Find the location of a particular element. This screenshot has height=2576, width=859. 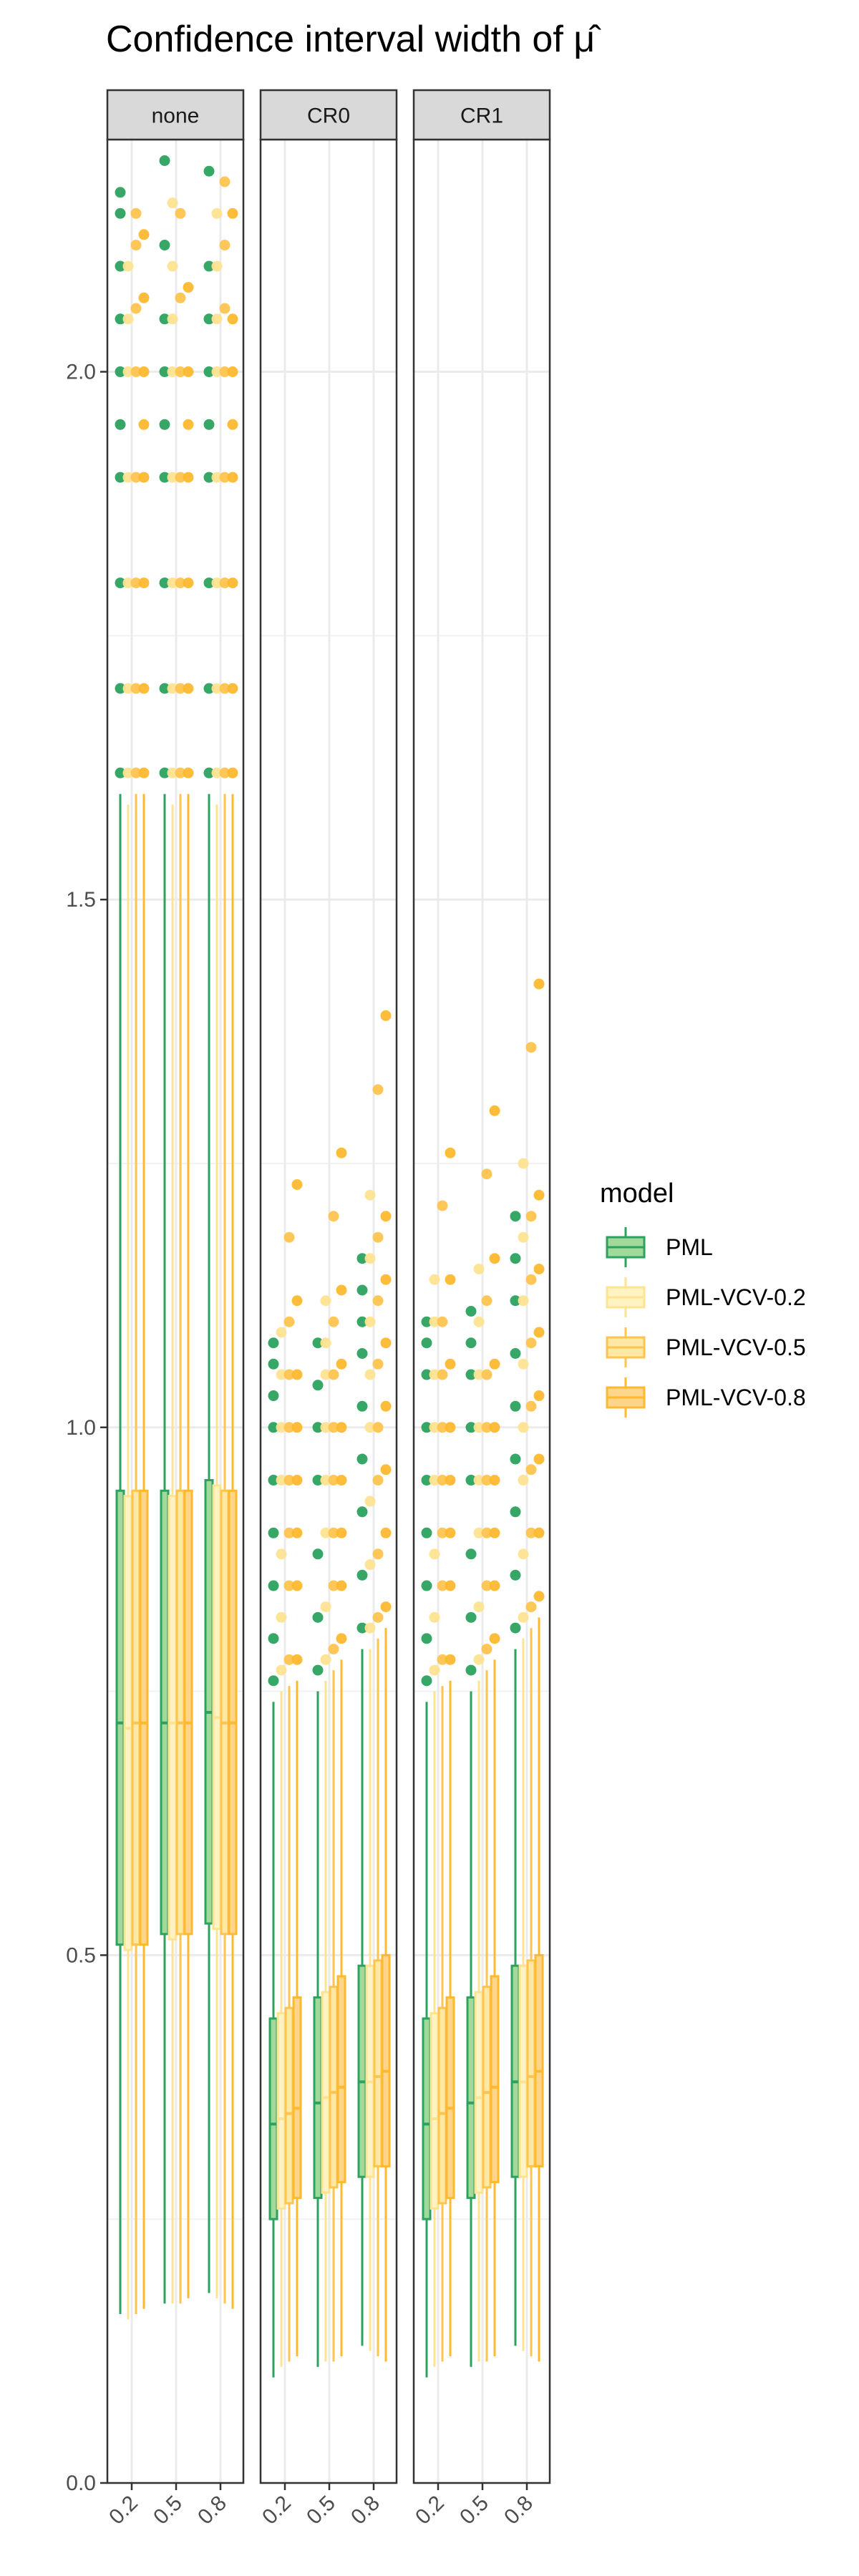

chart-title: Confidence interval width of μ̂ is located at coordinates (353, 39).